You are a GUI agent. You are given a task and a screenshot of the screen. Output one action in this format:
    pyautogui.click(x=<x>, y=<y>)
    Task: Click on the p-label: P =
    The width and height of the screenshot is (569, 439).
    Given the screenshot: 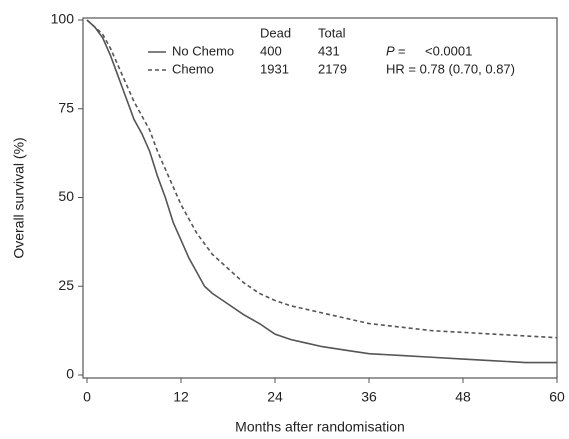 What is the action you would take?
    pyautogui.click(x=396, y=50)
    